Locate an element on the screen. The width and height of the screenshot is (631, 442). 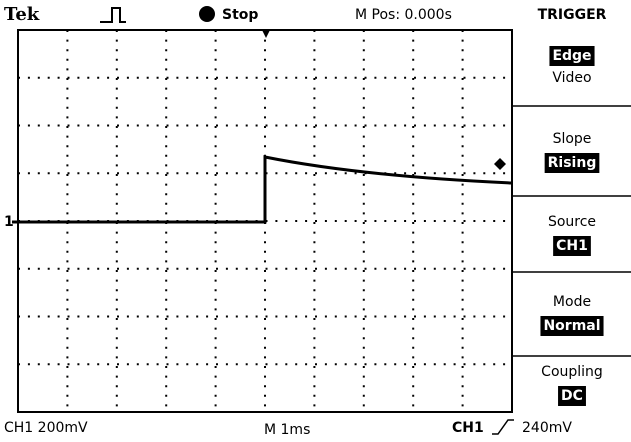
run-status: Stop is located at coordinates (240, 15).